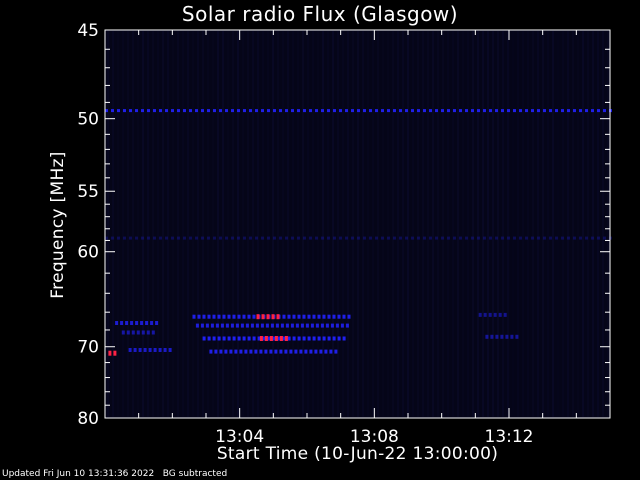 The image size is (640, 480). Describe the element at coordinates (88, 253) in the screenshot. I see `y-tick-label: 60` at that location.